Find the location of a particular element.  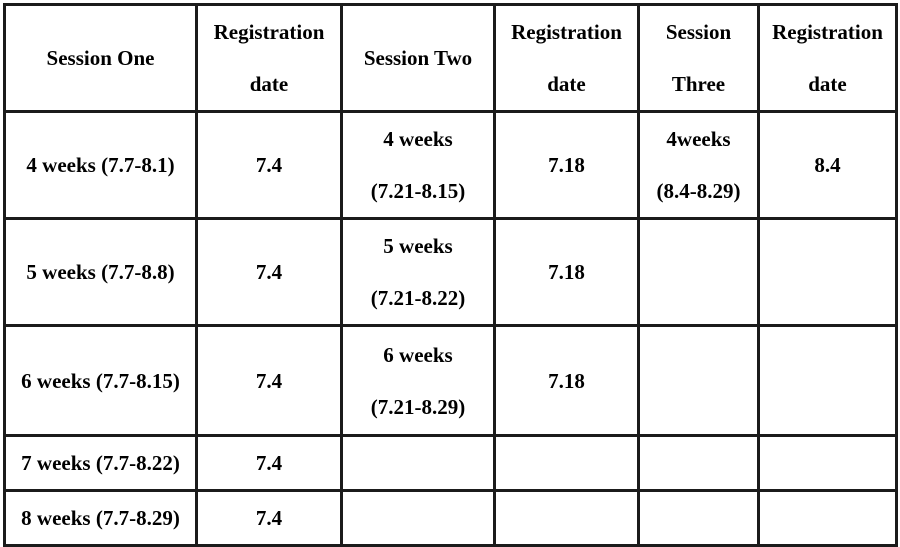

table-cell: 7 weeks (7.7-8.22) is located at coordinates (100, 463).